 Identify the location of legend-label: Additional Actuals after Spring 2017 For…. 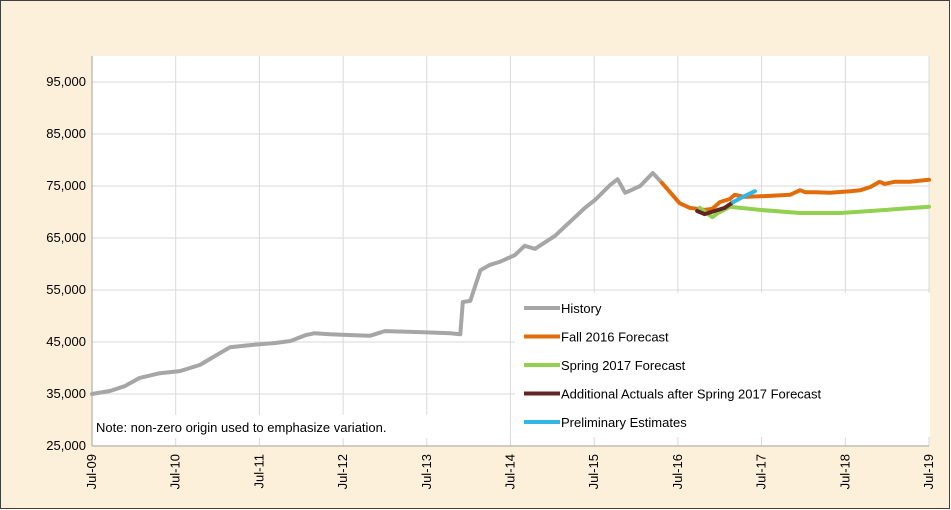
(691, 394).